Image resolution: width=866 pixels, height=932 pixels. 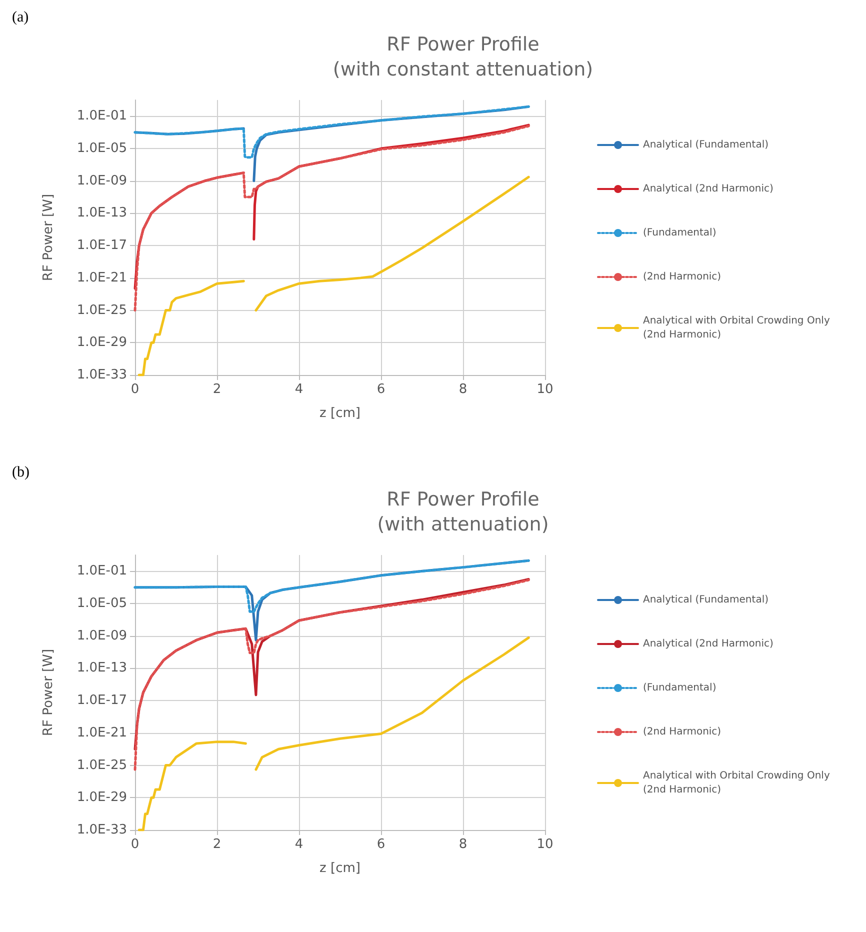 What do you see at coordinates (20, 18) in the screenshot?
I see `text: (a)` at bounding box center [20, 18].